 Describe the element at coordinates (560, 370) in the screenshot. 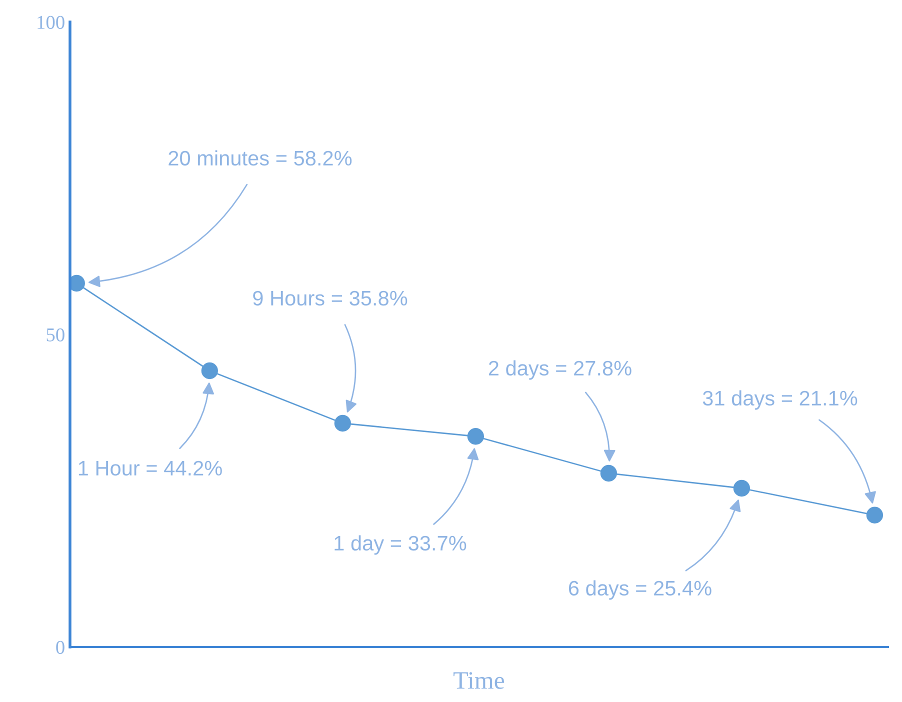

I see `annotation: 2 days = 27.8%` at that location.